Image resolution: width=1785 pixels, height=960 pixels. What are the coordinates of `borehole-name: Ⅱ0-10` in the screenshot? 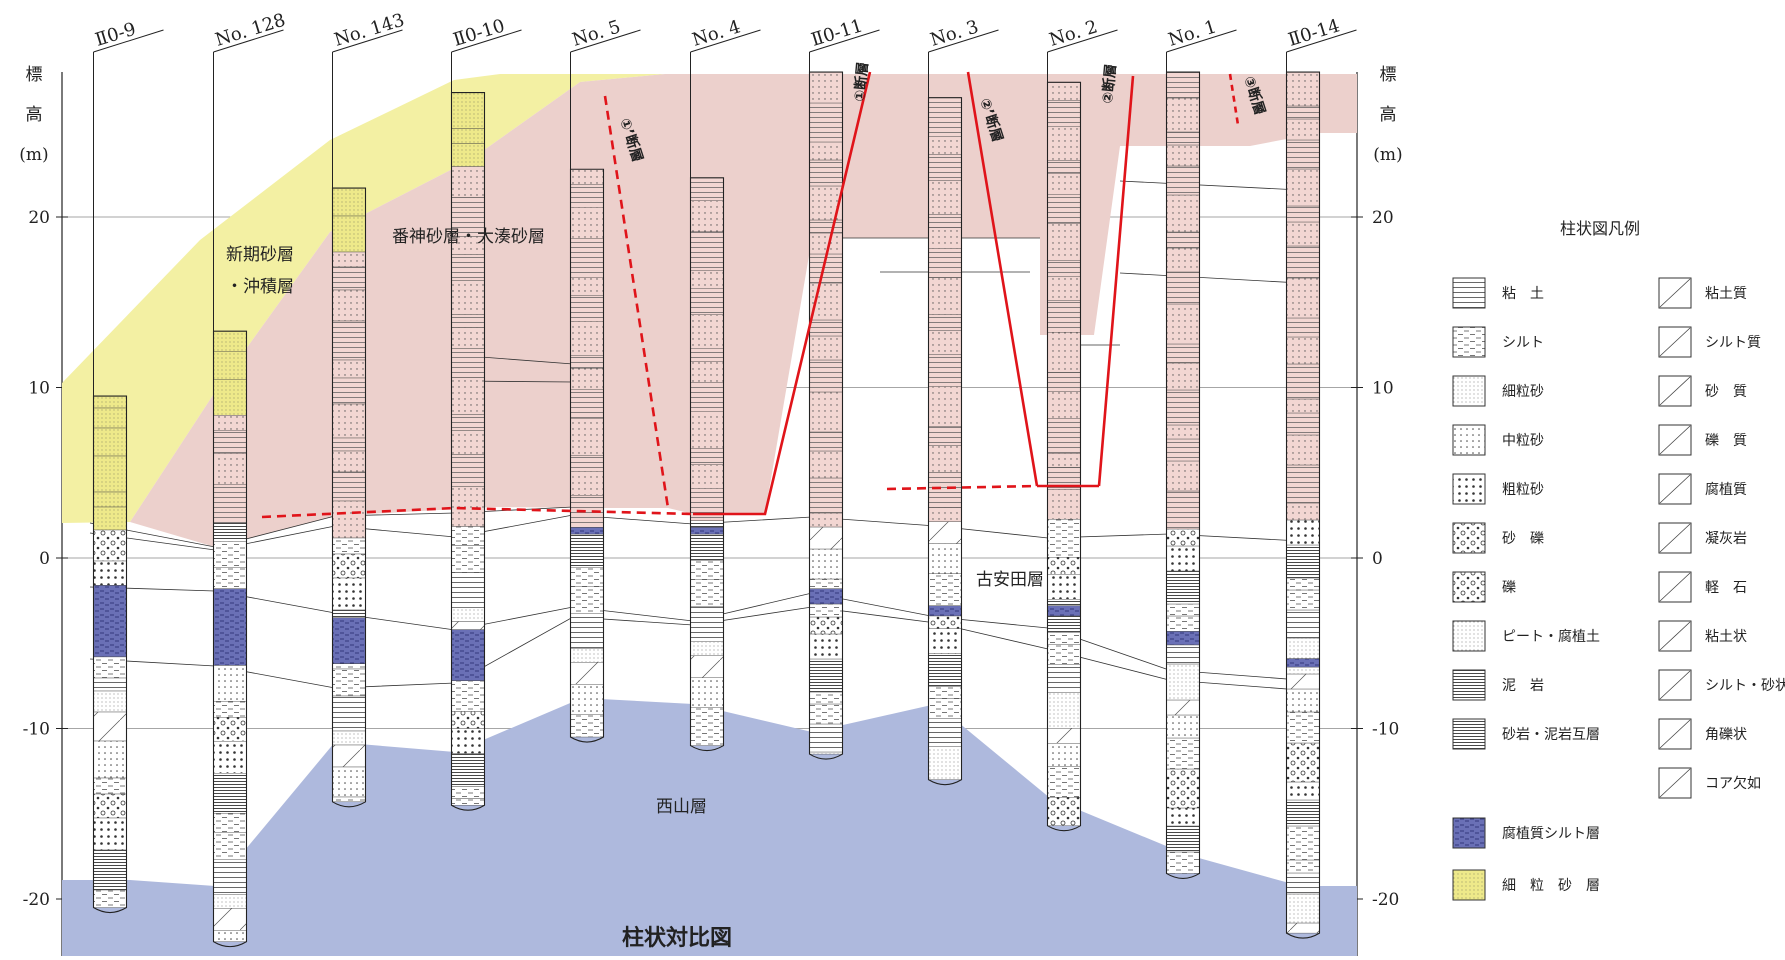 It's located at (479, 32).